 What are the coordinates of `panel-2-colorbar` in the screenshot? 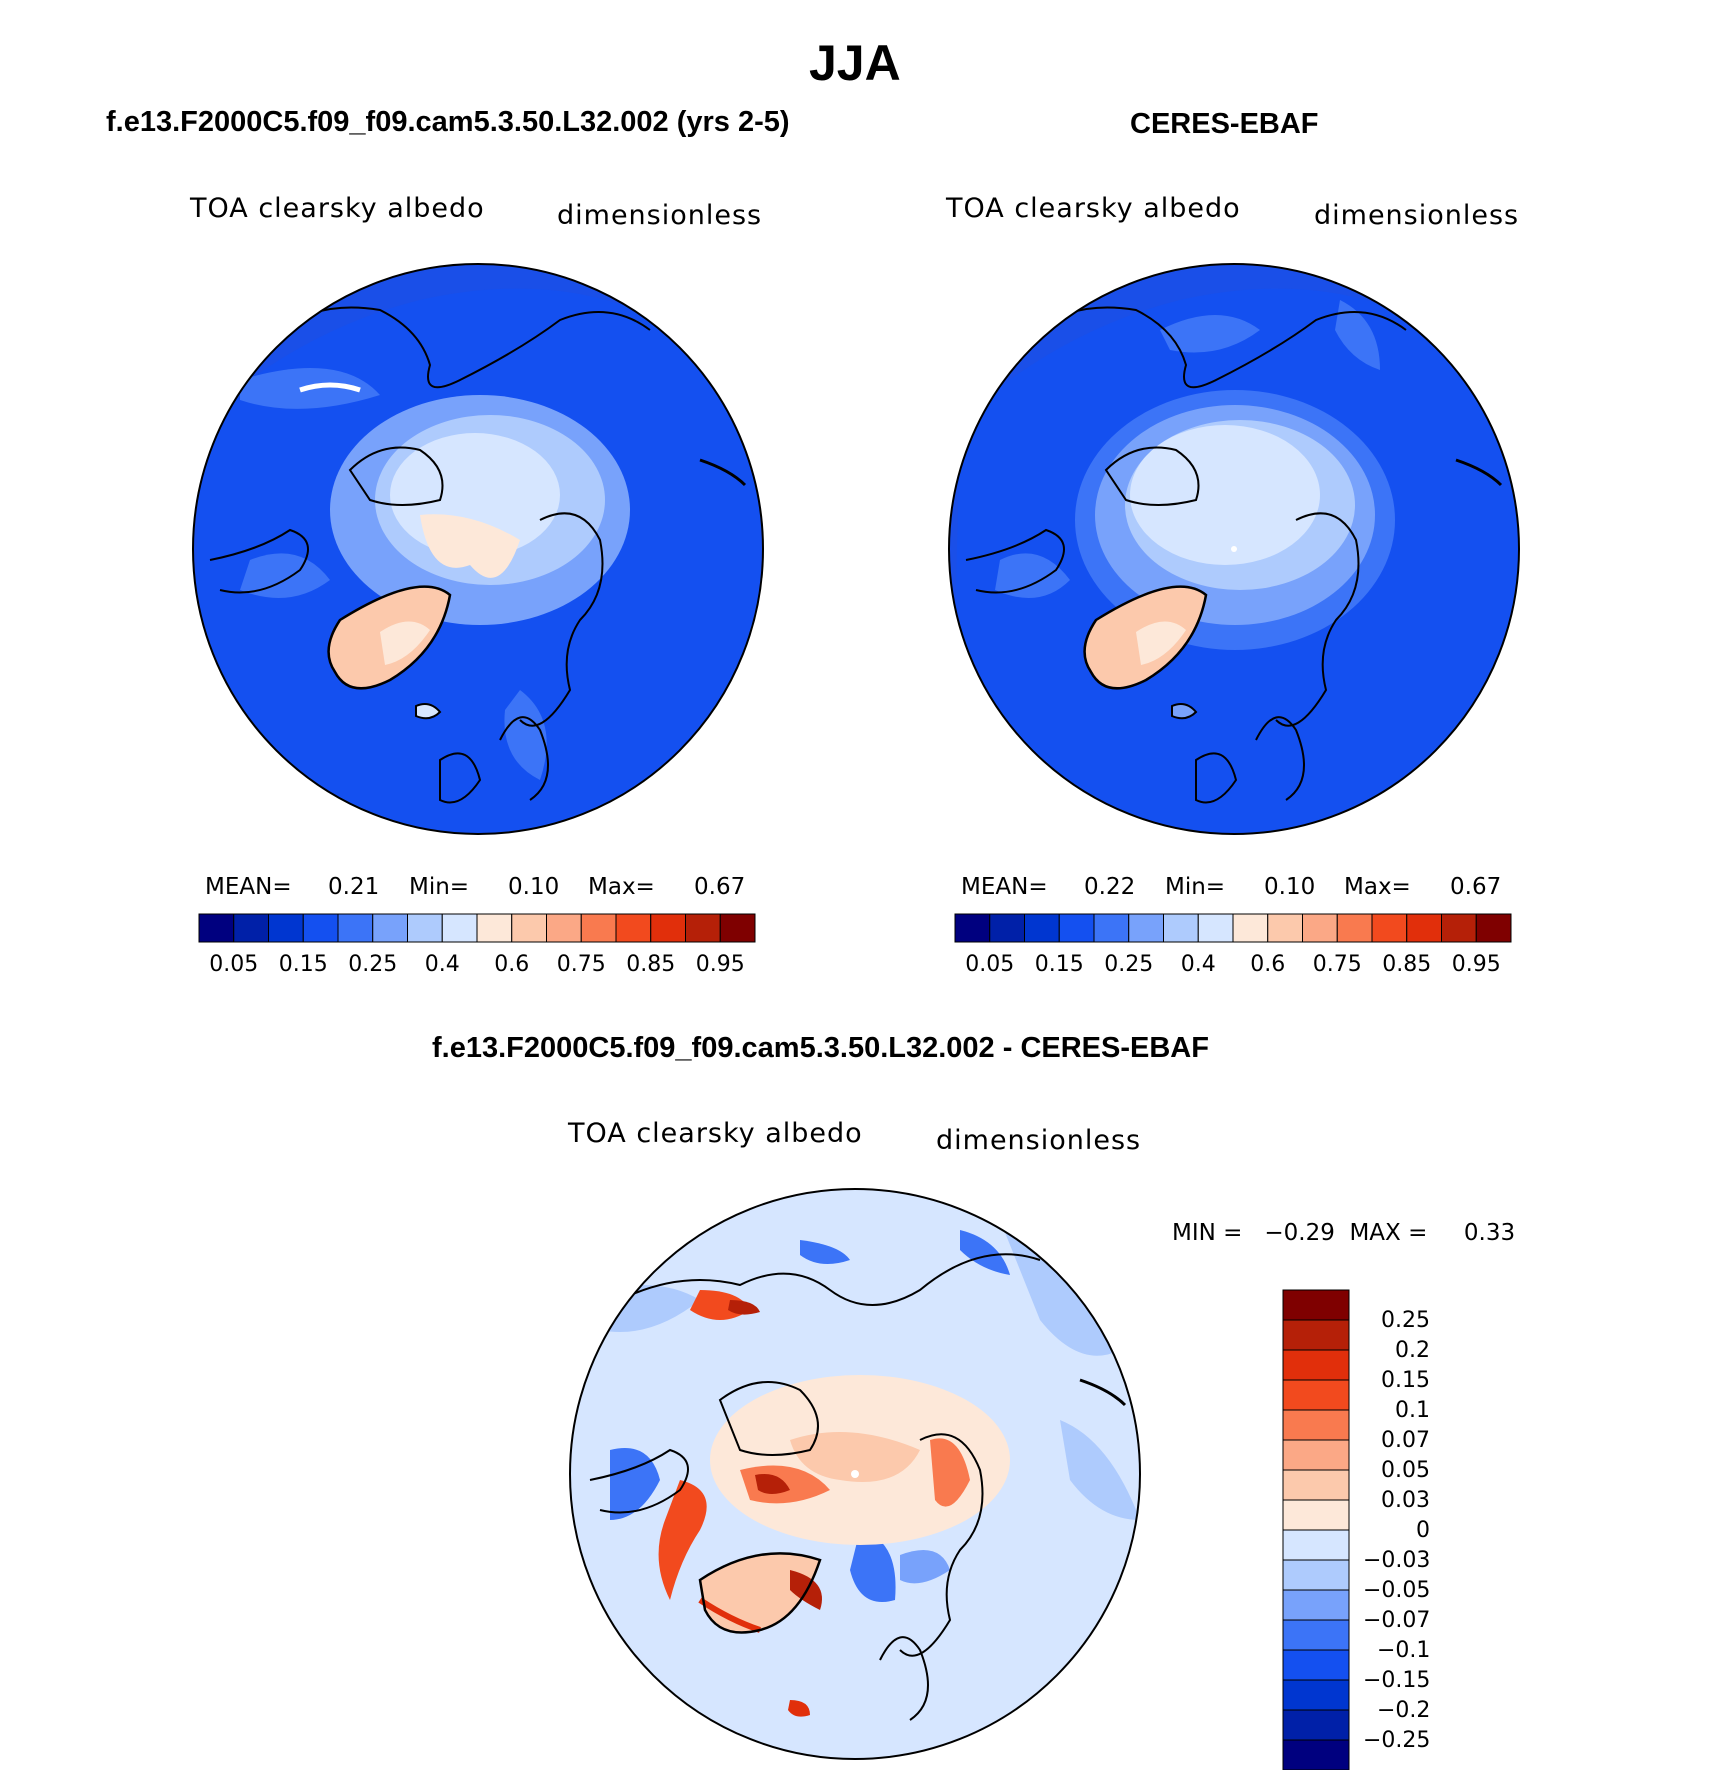 It's located at (1233, 928).